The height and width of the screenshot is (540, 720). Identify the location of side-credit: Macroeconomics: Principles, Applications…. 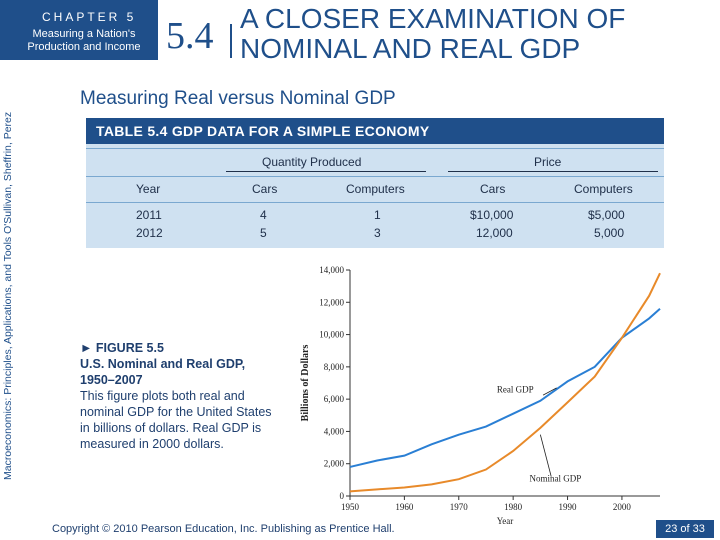
(8, 295).